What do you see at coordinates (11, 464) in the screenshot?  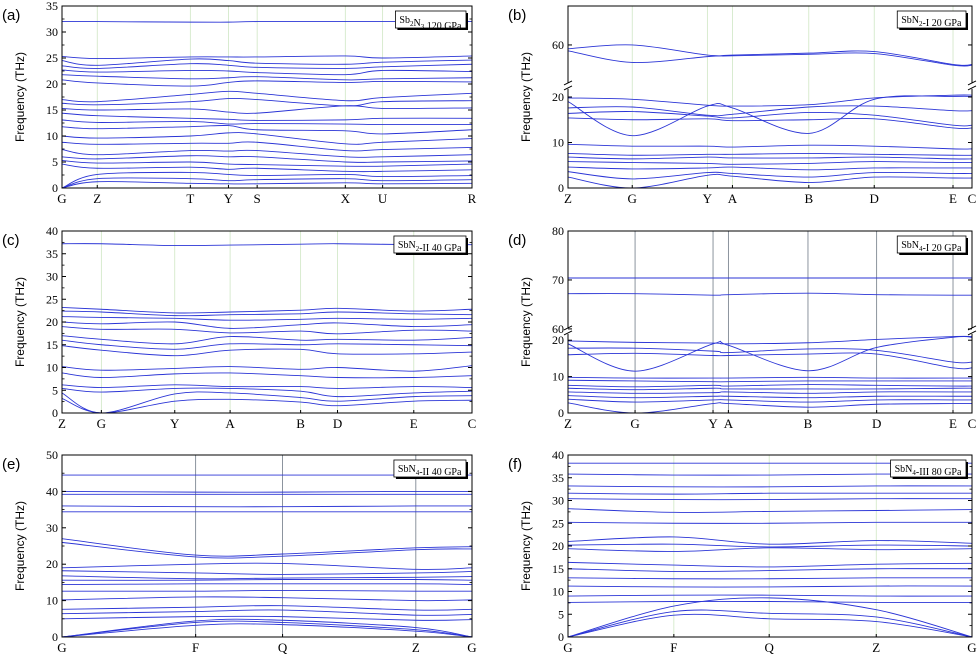 I see `panel-letter: (e)` at bounding box center [11, 464].